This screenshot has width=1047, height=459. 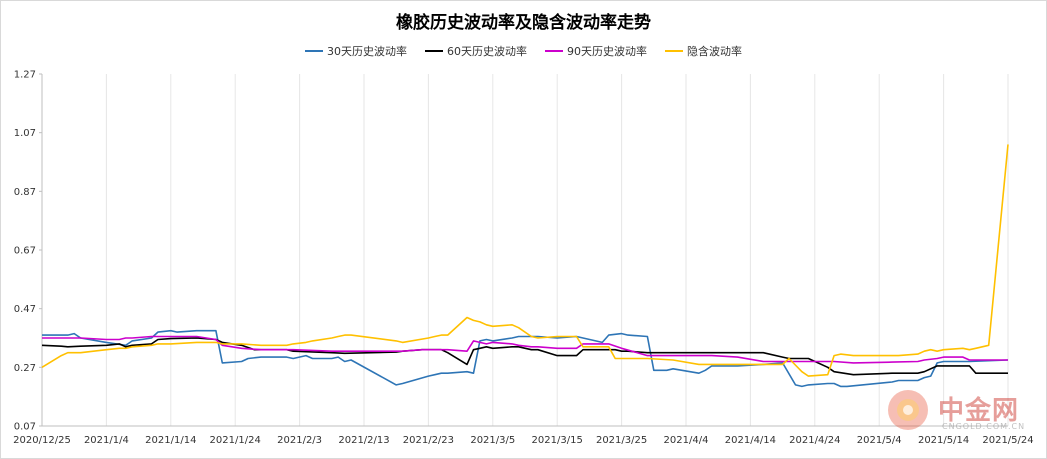 What do you see at coordinates (42, 440) in the screenshot?
I see `x-tick-label: 2020/12/25` at bounding box center [42, 440].